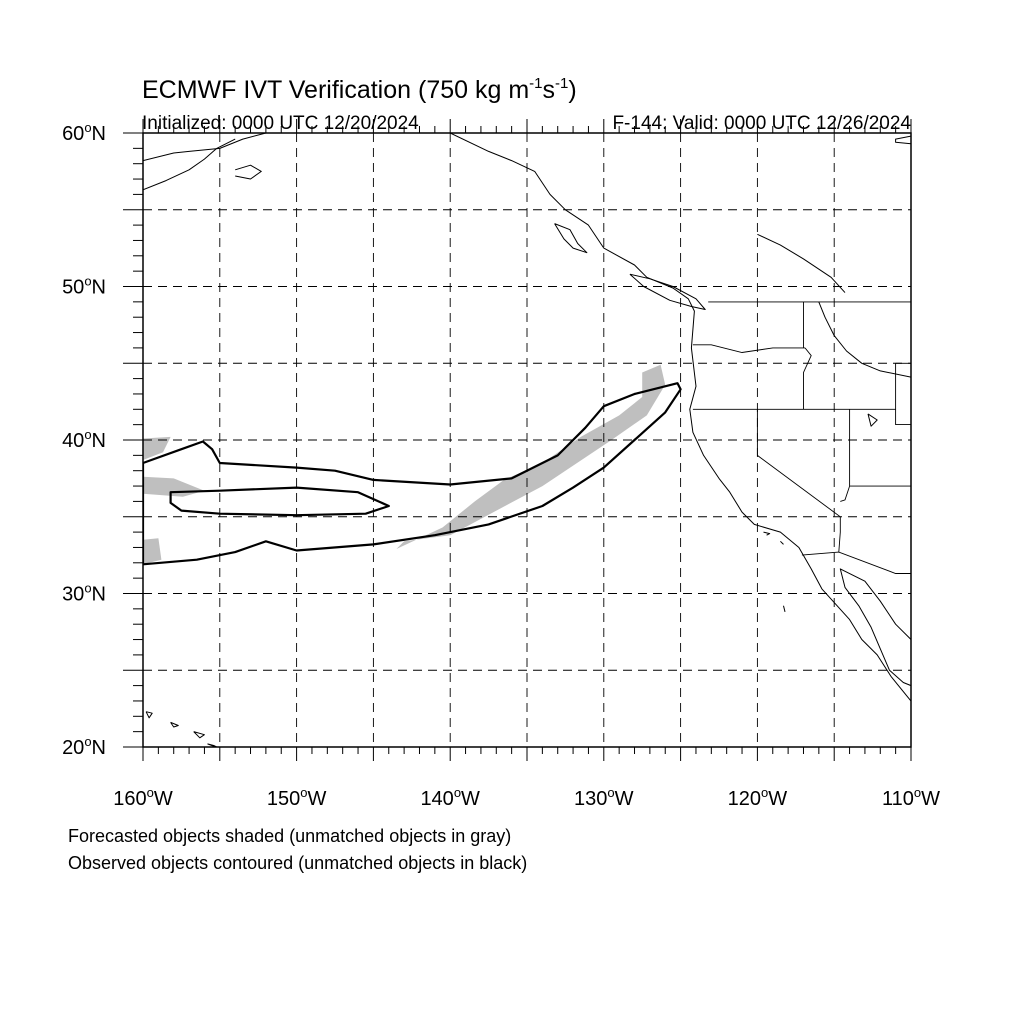 This screenshot has height=1024, width=1024. What do you see at coordinates (84, 593) in the screenshot?
I see `lat-label: 30oN` at bounding box center [84, 593].